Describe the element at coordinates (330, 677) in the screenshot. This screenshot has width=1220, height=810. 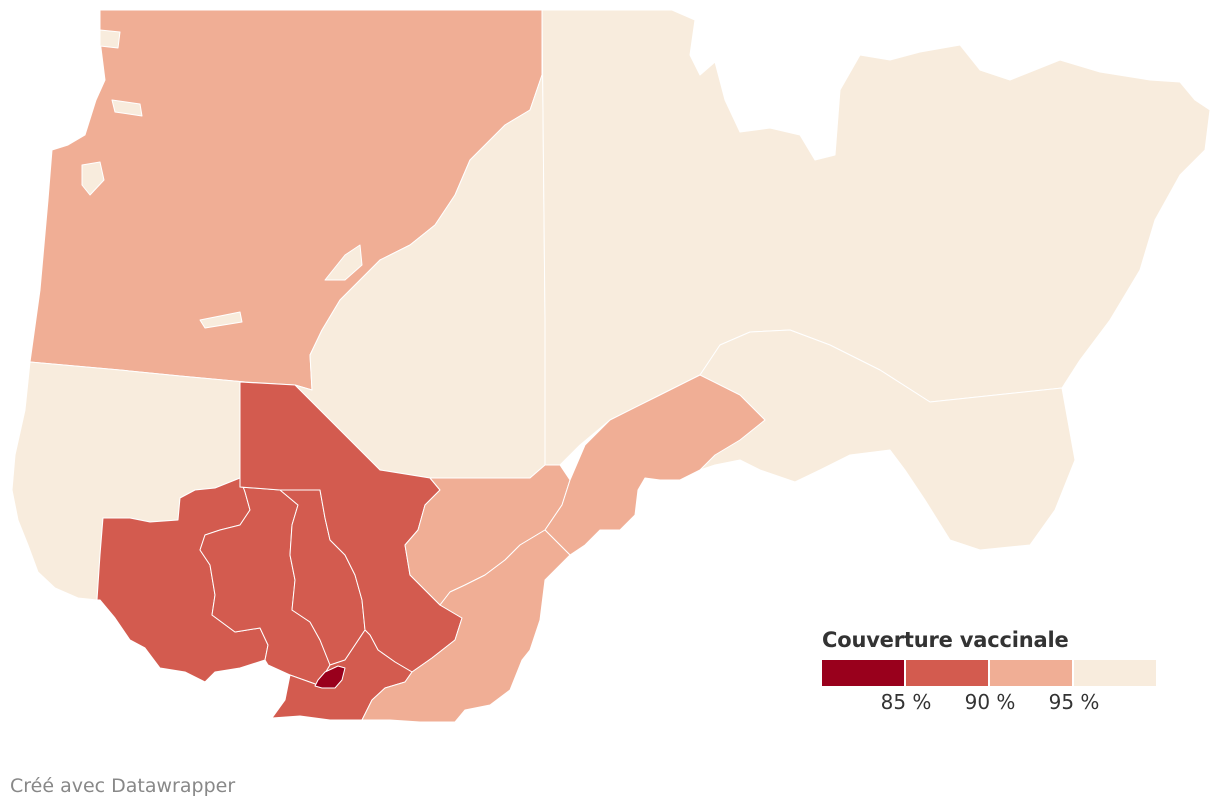
I see `region-ville` at that location.